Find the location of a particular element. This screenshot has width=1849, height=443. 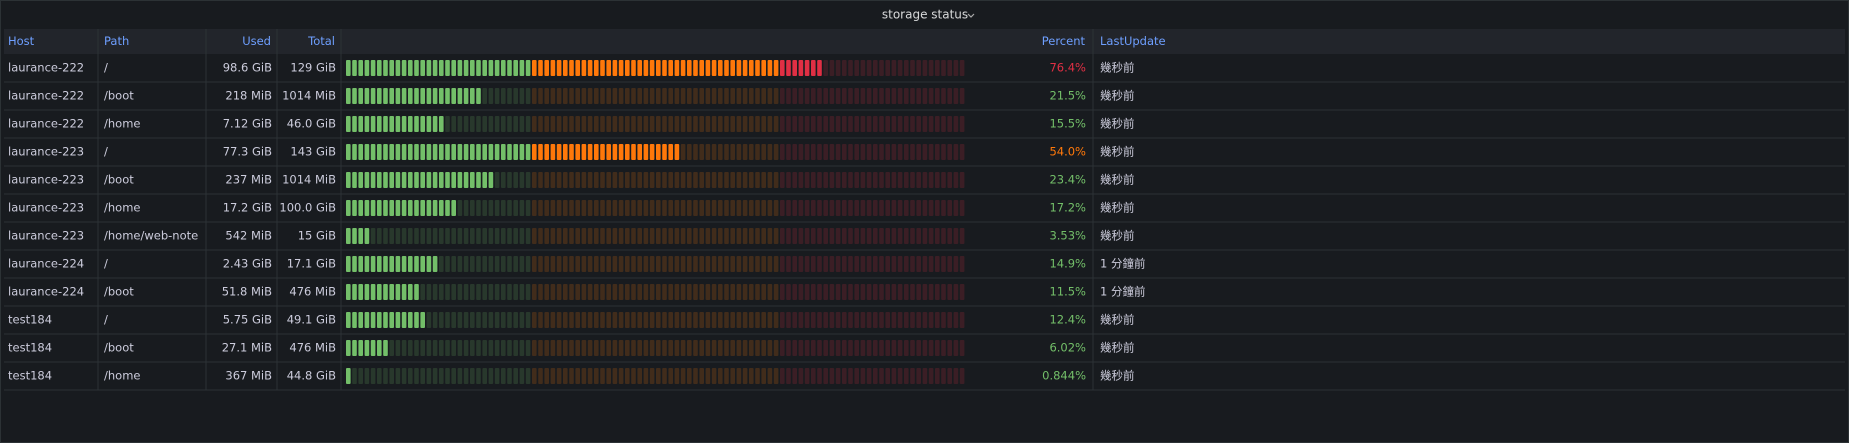

table-cell: 1014 MiB is located at coordinates (309, 180).